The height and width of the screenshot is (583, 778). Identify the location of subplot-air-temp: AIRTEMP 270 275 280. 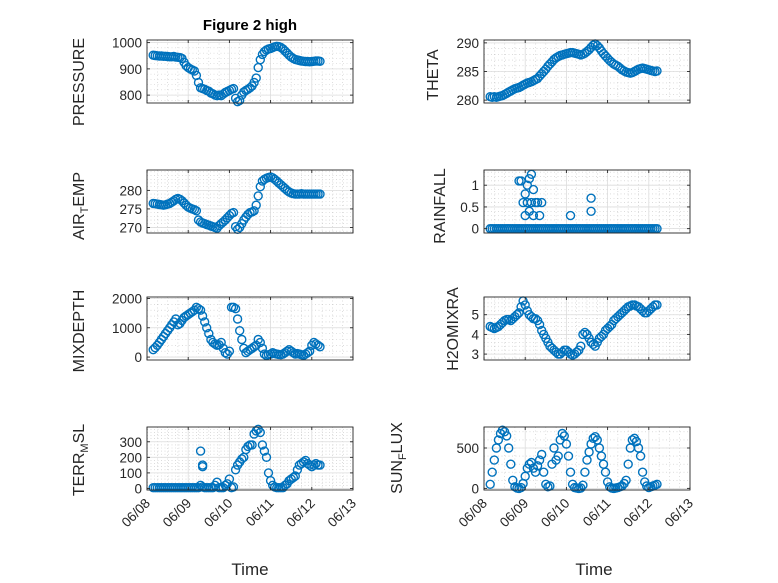
(212, 204).